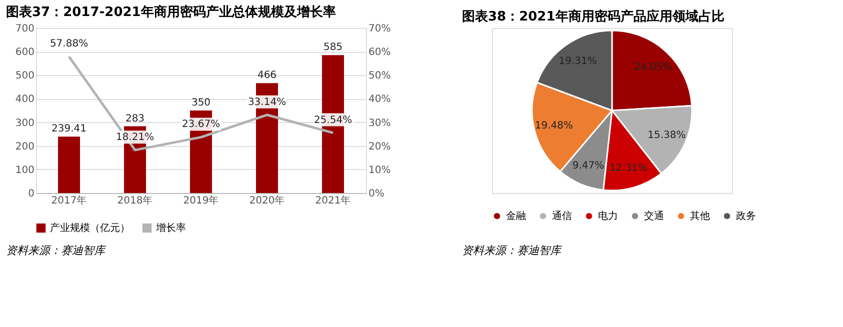 Image resolution: width=843 pixels, height=327 pixels. I want to click on data-label: 19.48%, so click(554, 126).